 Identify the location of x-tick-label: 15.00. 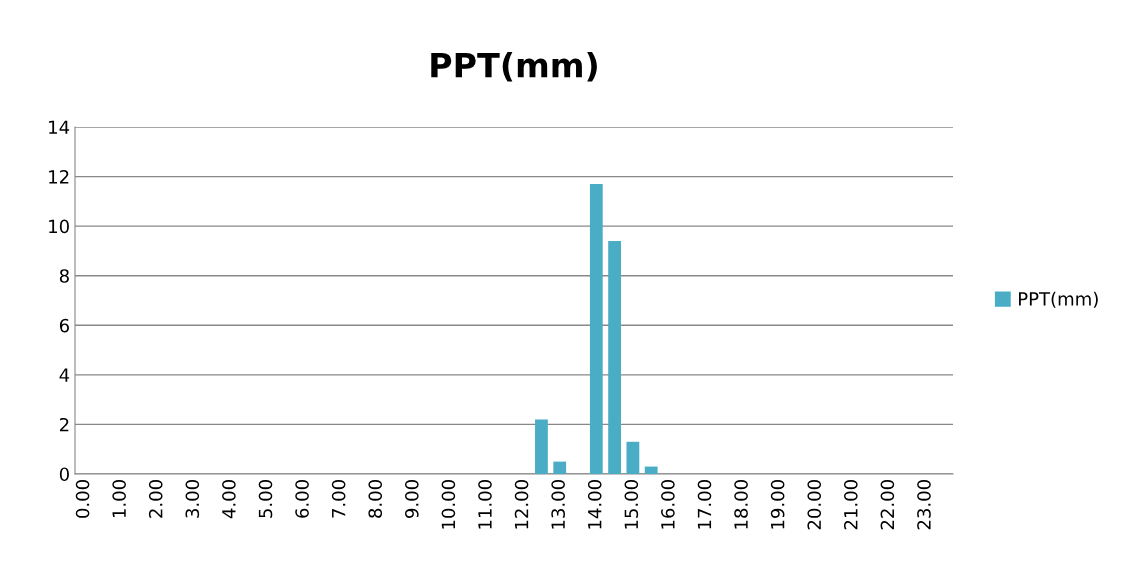
(631, 504).